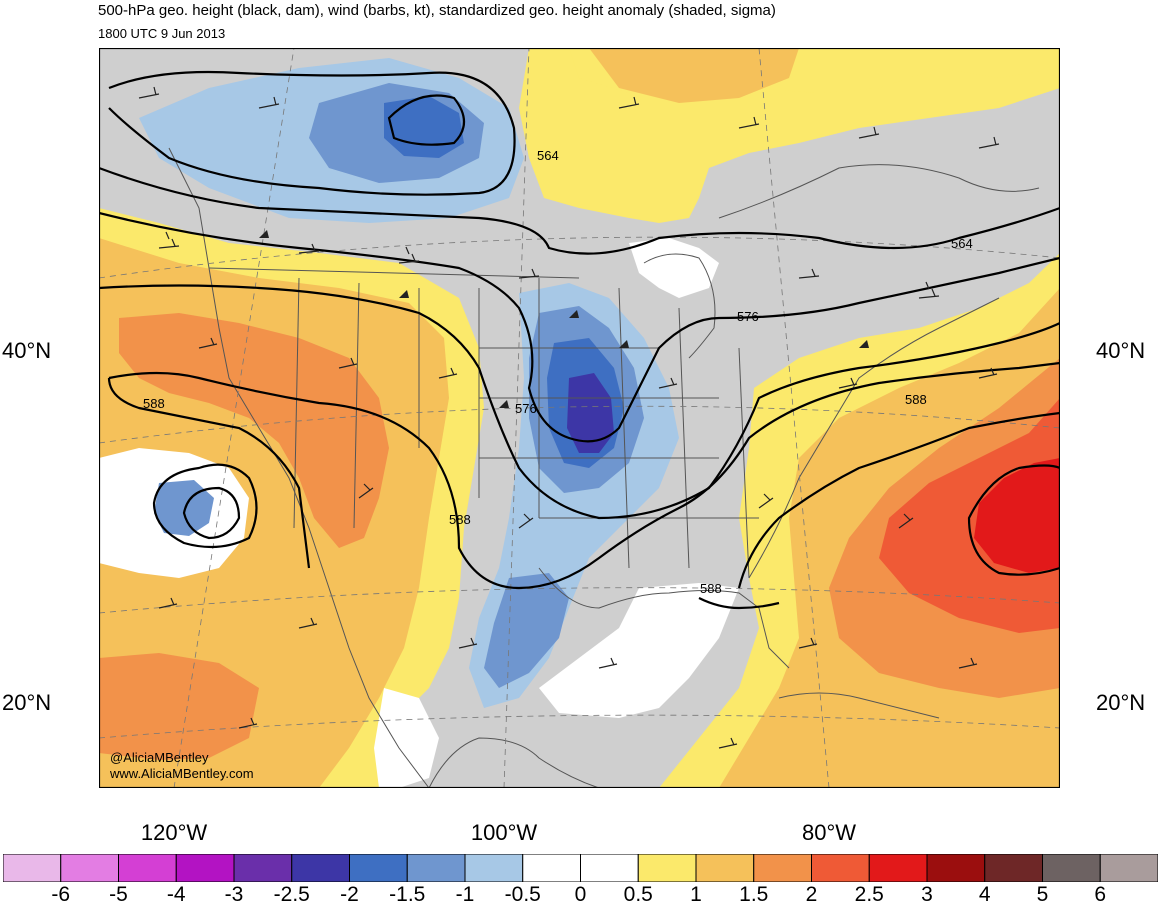 Image resolution: width=1160 pixels, height=911 pixels. I want to click on colorbar-tick-label: -5, so click(118, 894).